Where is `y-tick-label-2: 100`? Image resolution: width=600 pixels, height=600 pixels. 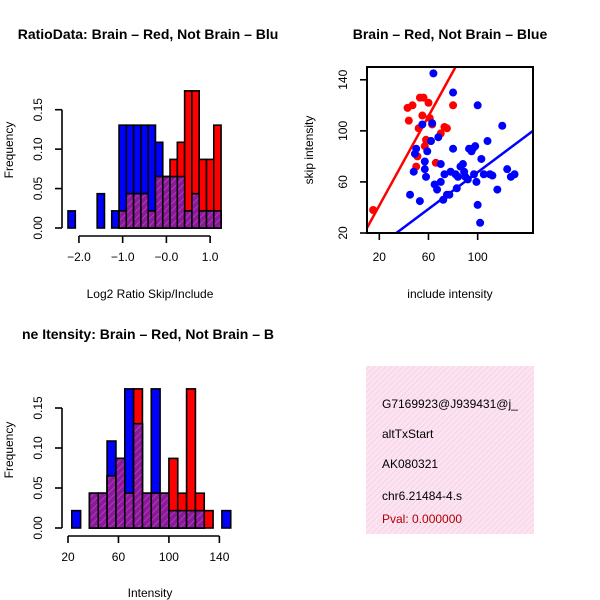 y-tick-label-2: 100 is located at coordinates (343, 131).